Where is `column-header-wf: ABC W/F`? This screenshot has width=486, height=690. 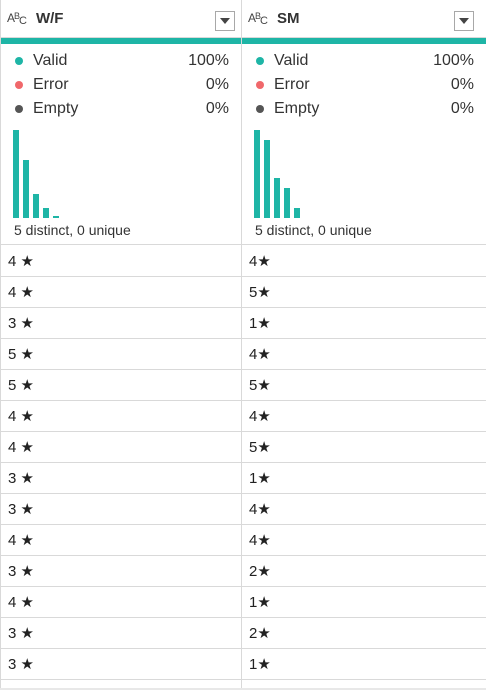
column-header-wf: ABC W/F is located at coordinates (121, 19).